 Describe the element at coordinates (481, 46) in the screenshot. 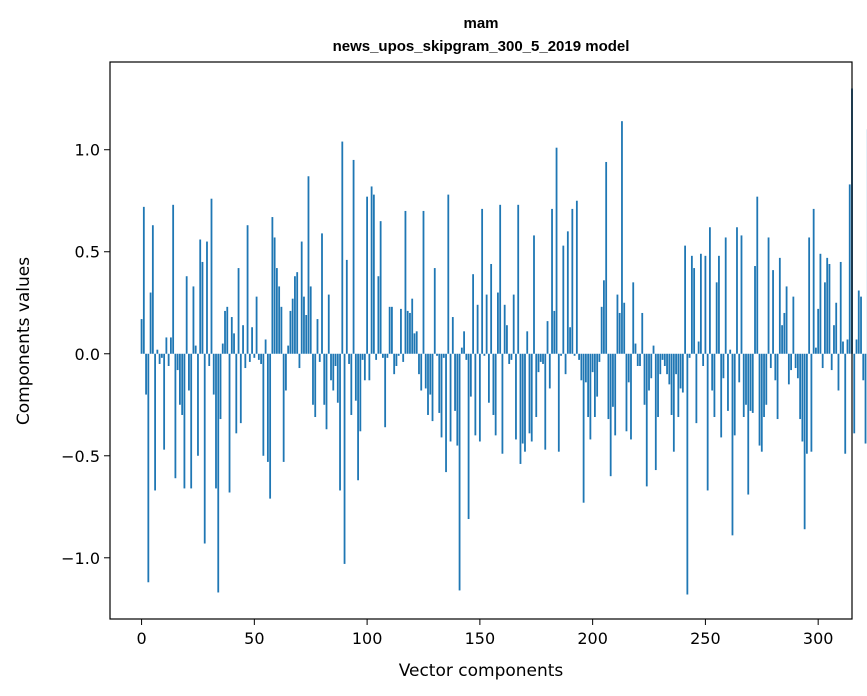

I see `chart-title-line2: news_upos_skipgram_300_5_2019 model` at that location.